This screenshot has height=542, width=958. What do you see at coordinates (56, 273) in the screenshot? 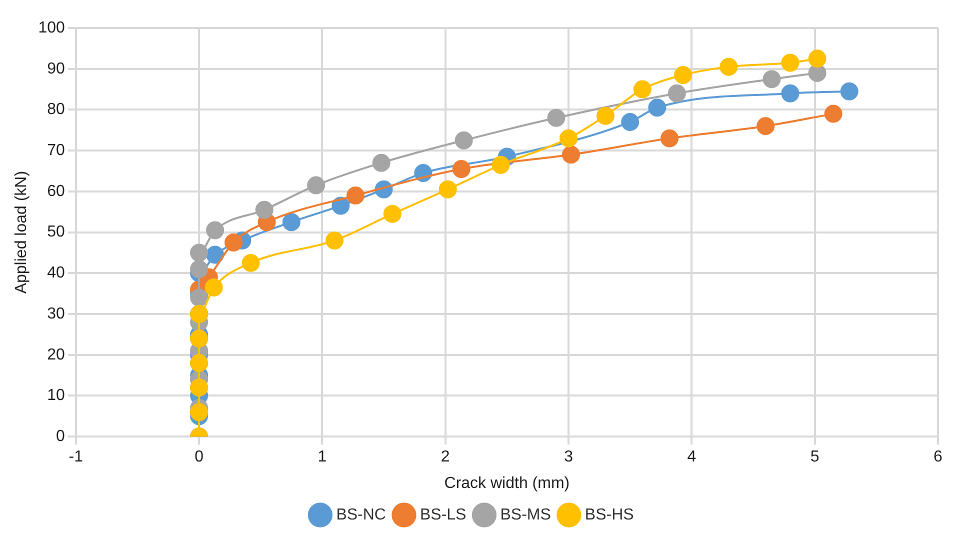
I see `y-tick-label: 40` at bounding box center [56, 273].